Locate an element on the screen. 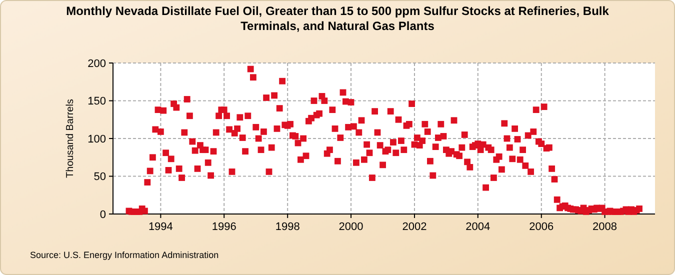 This screenshot has height=275, width=675. x-tick-label: 1994 is located at coordinates (160, 227).